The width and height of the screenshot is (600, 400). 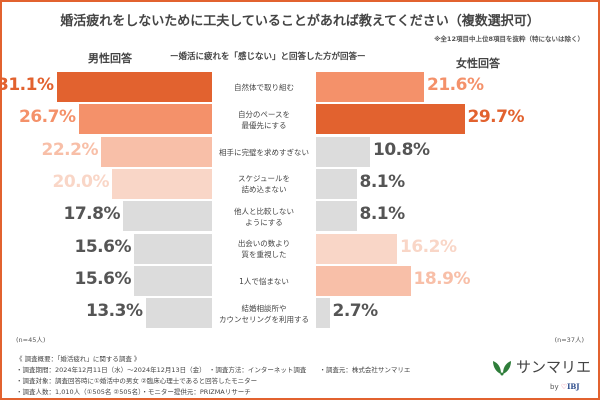 What do you see at coordinates (300, 21) in the screenshot?
I see `chart-title: 婚活疲れをしないために工夫していることがあれば教えてください（複数選択可）` at bounding box center [300, 21].